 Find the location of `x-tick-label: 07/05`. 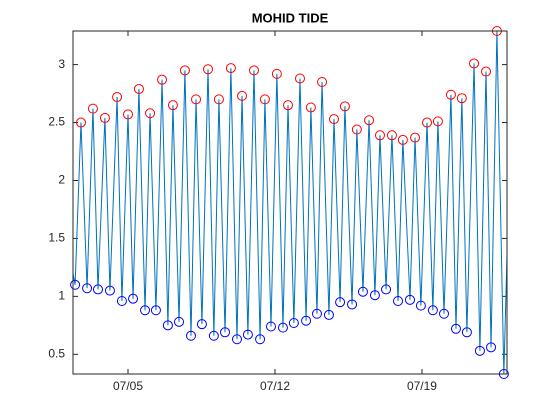

x-tick-label: 07/05 is located at coordinates (128, 386).